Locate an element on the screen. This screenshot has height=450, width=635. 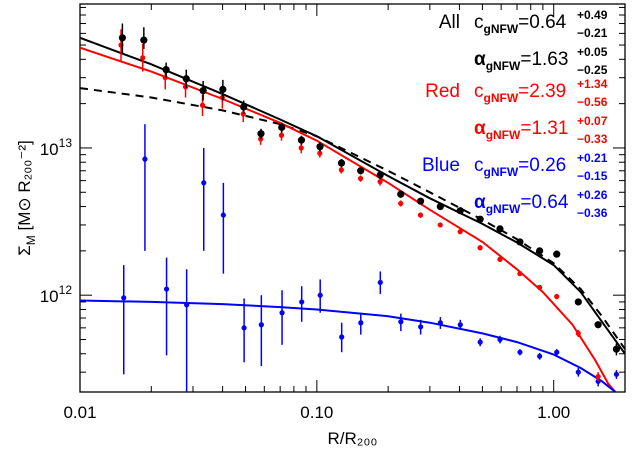
param-lower-error: −0.15 is located at coordinates (592, 176).